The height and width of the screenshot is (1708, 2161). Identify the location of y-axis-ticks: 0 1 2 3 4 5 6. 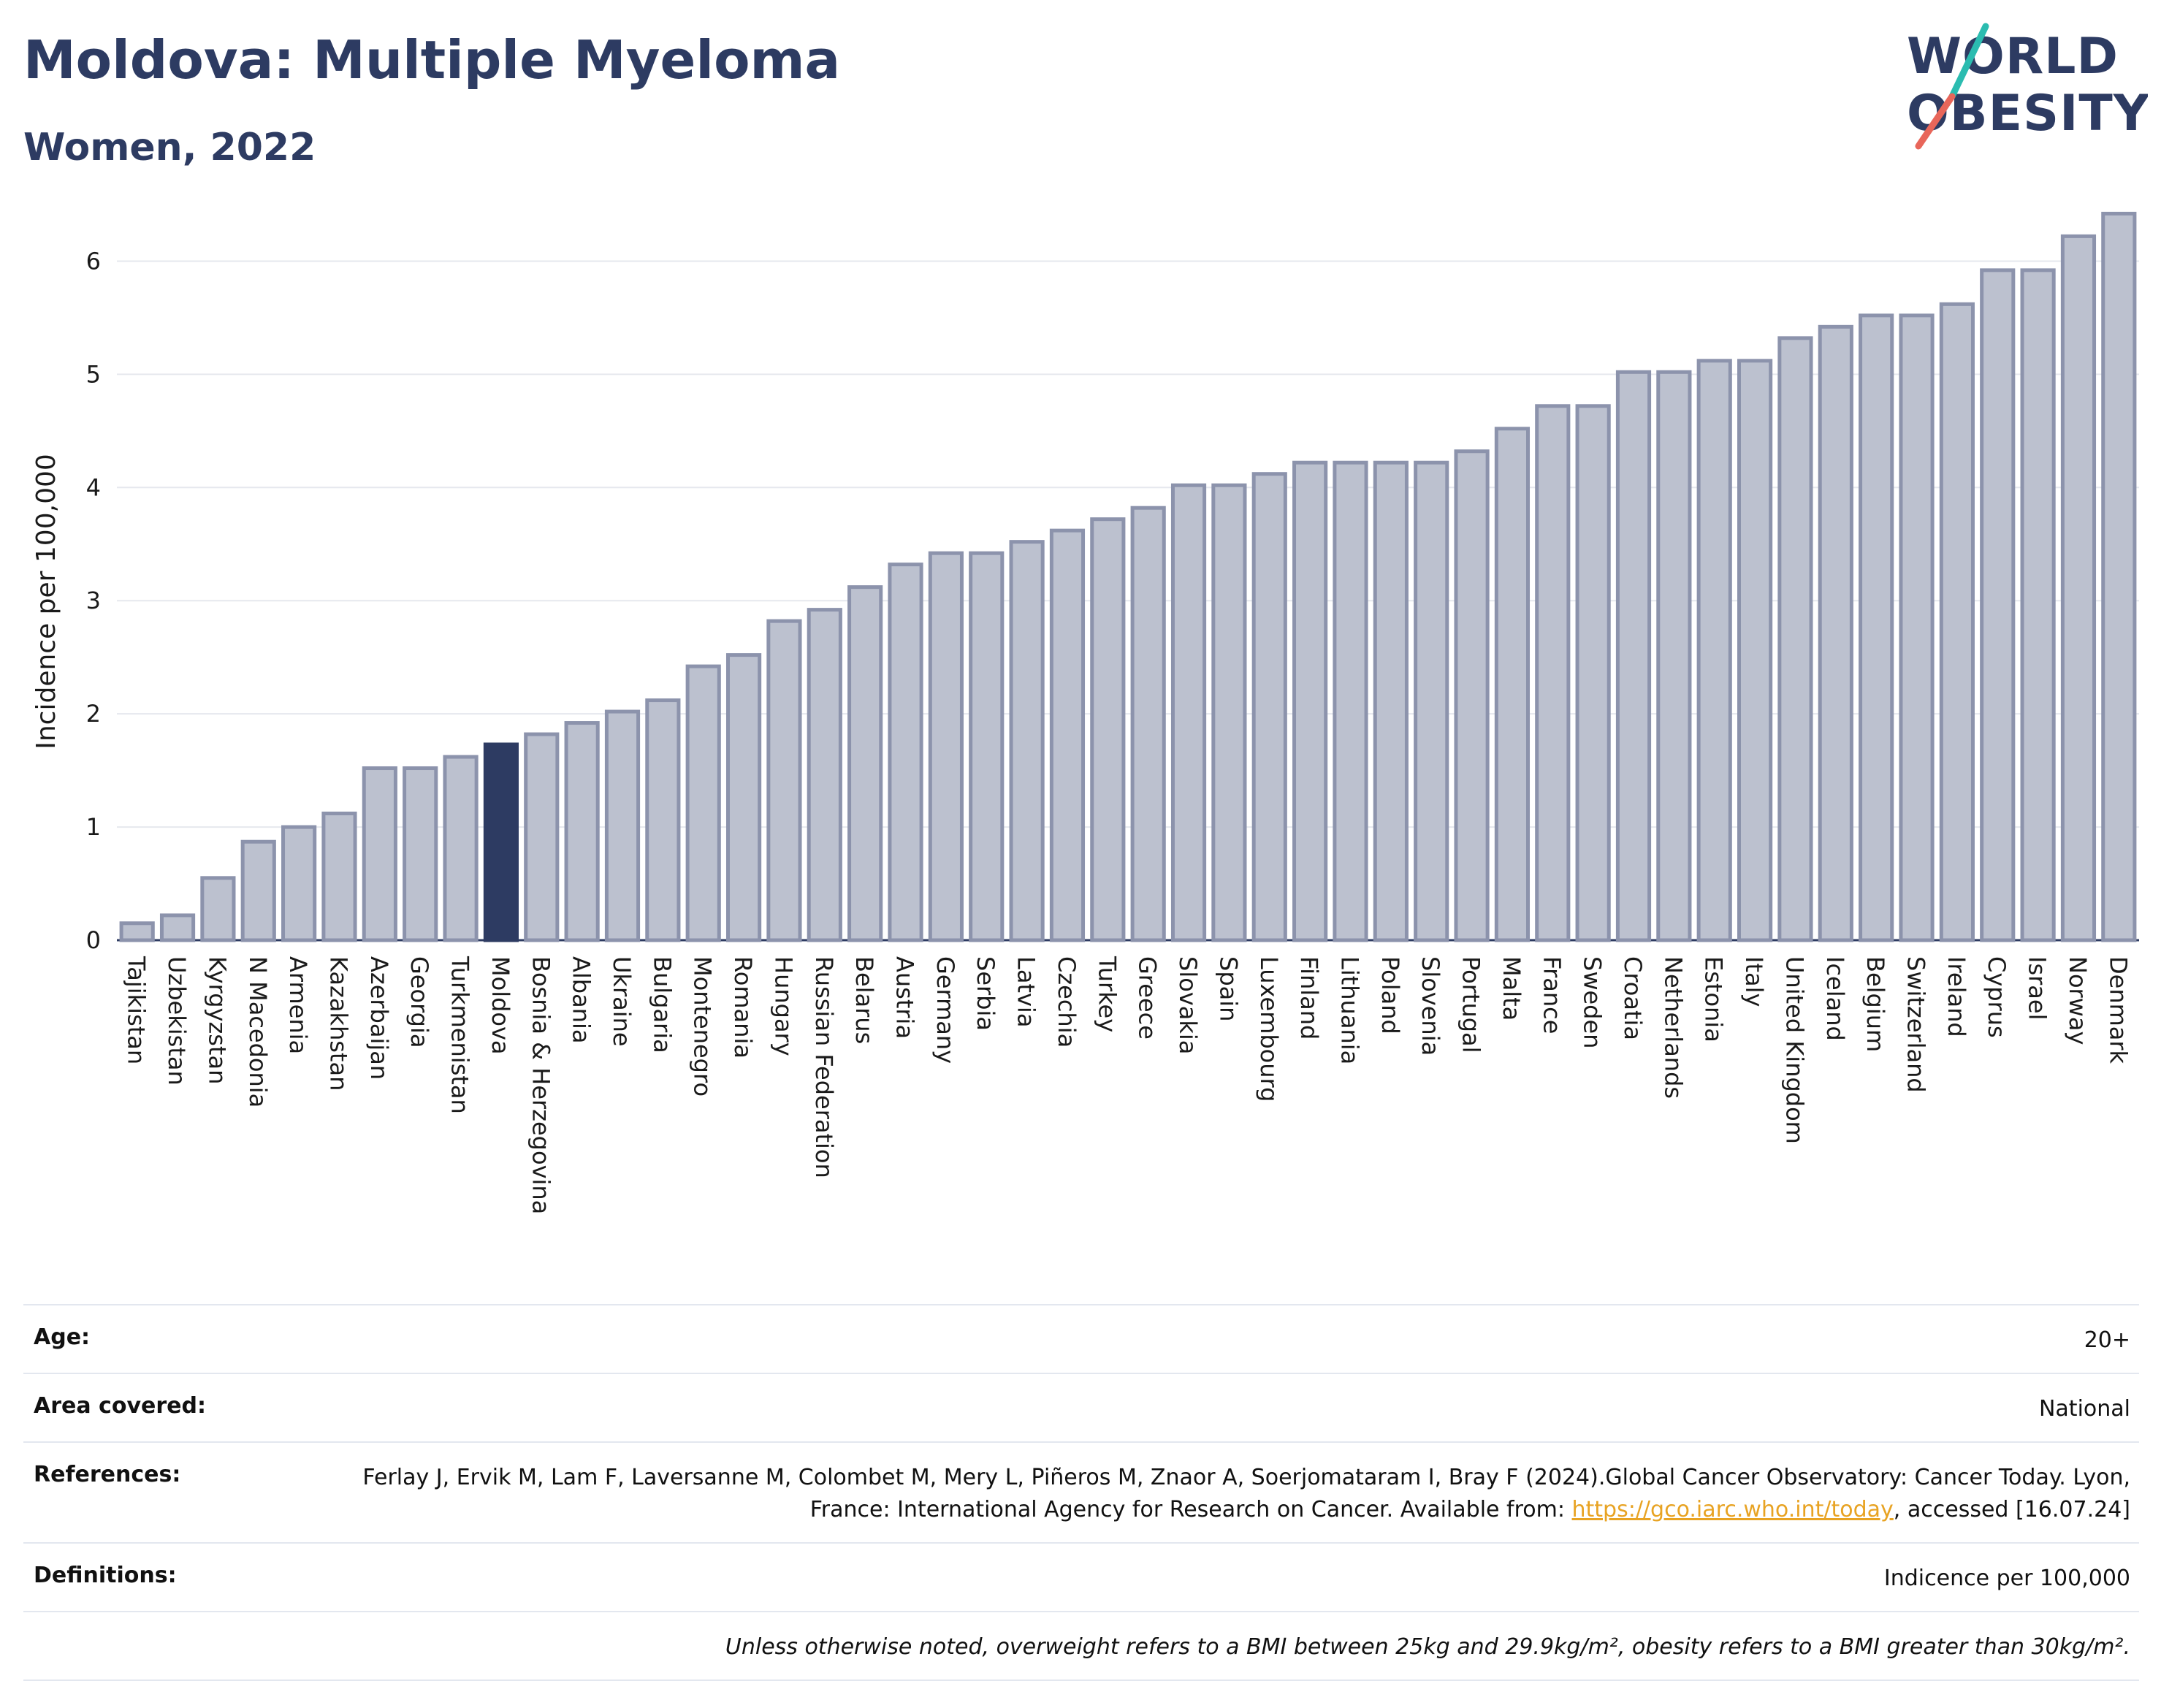
(94, 600).